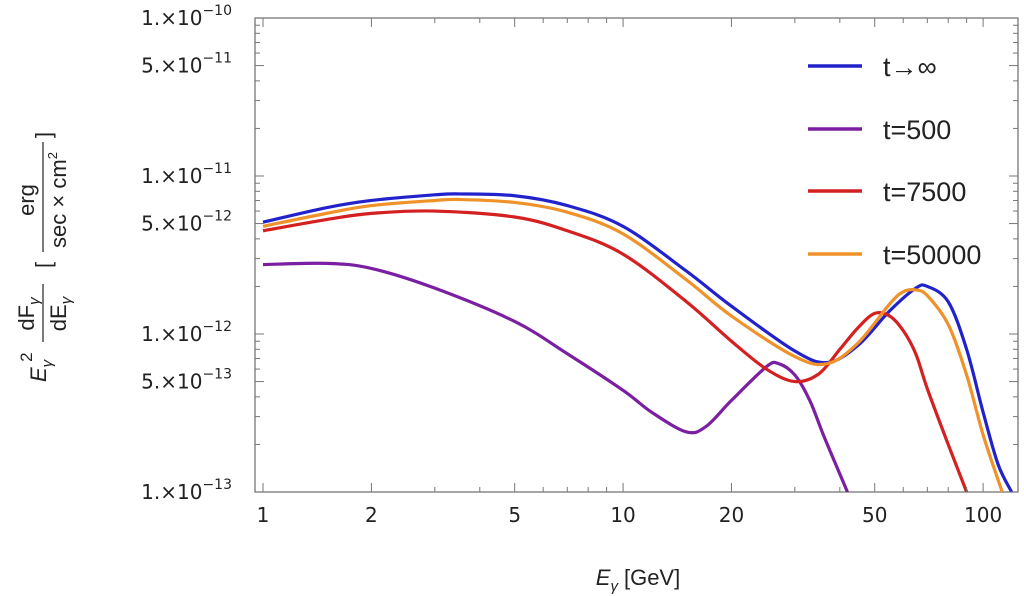  I want to click on x-tick-label: 2, so click(371, 515).